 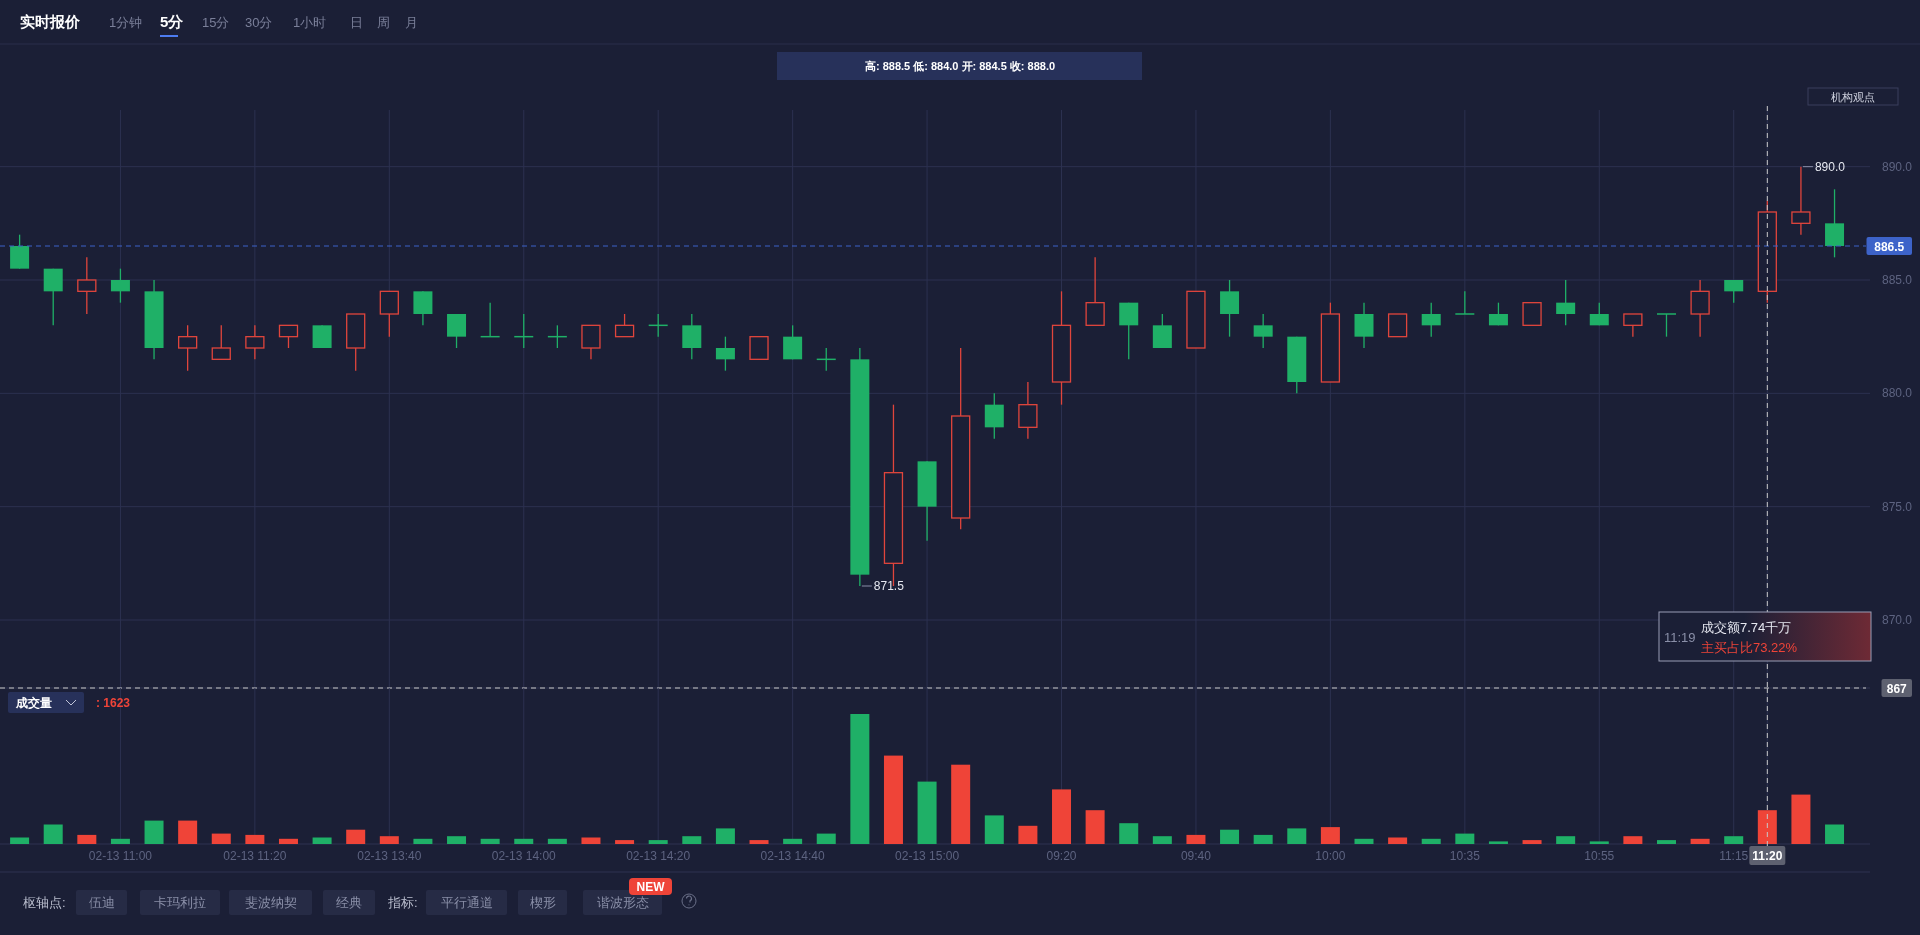 I want to click on x-tick-label: 09:20, so click(x=1061, y=856).